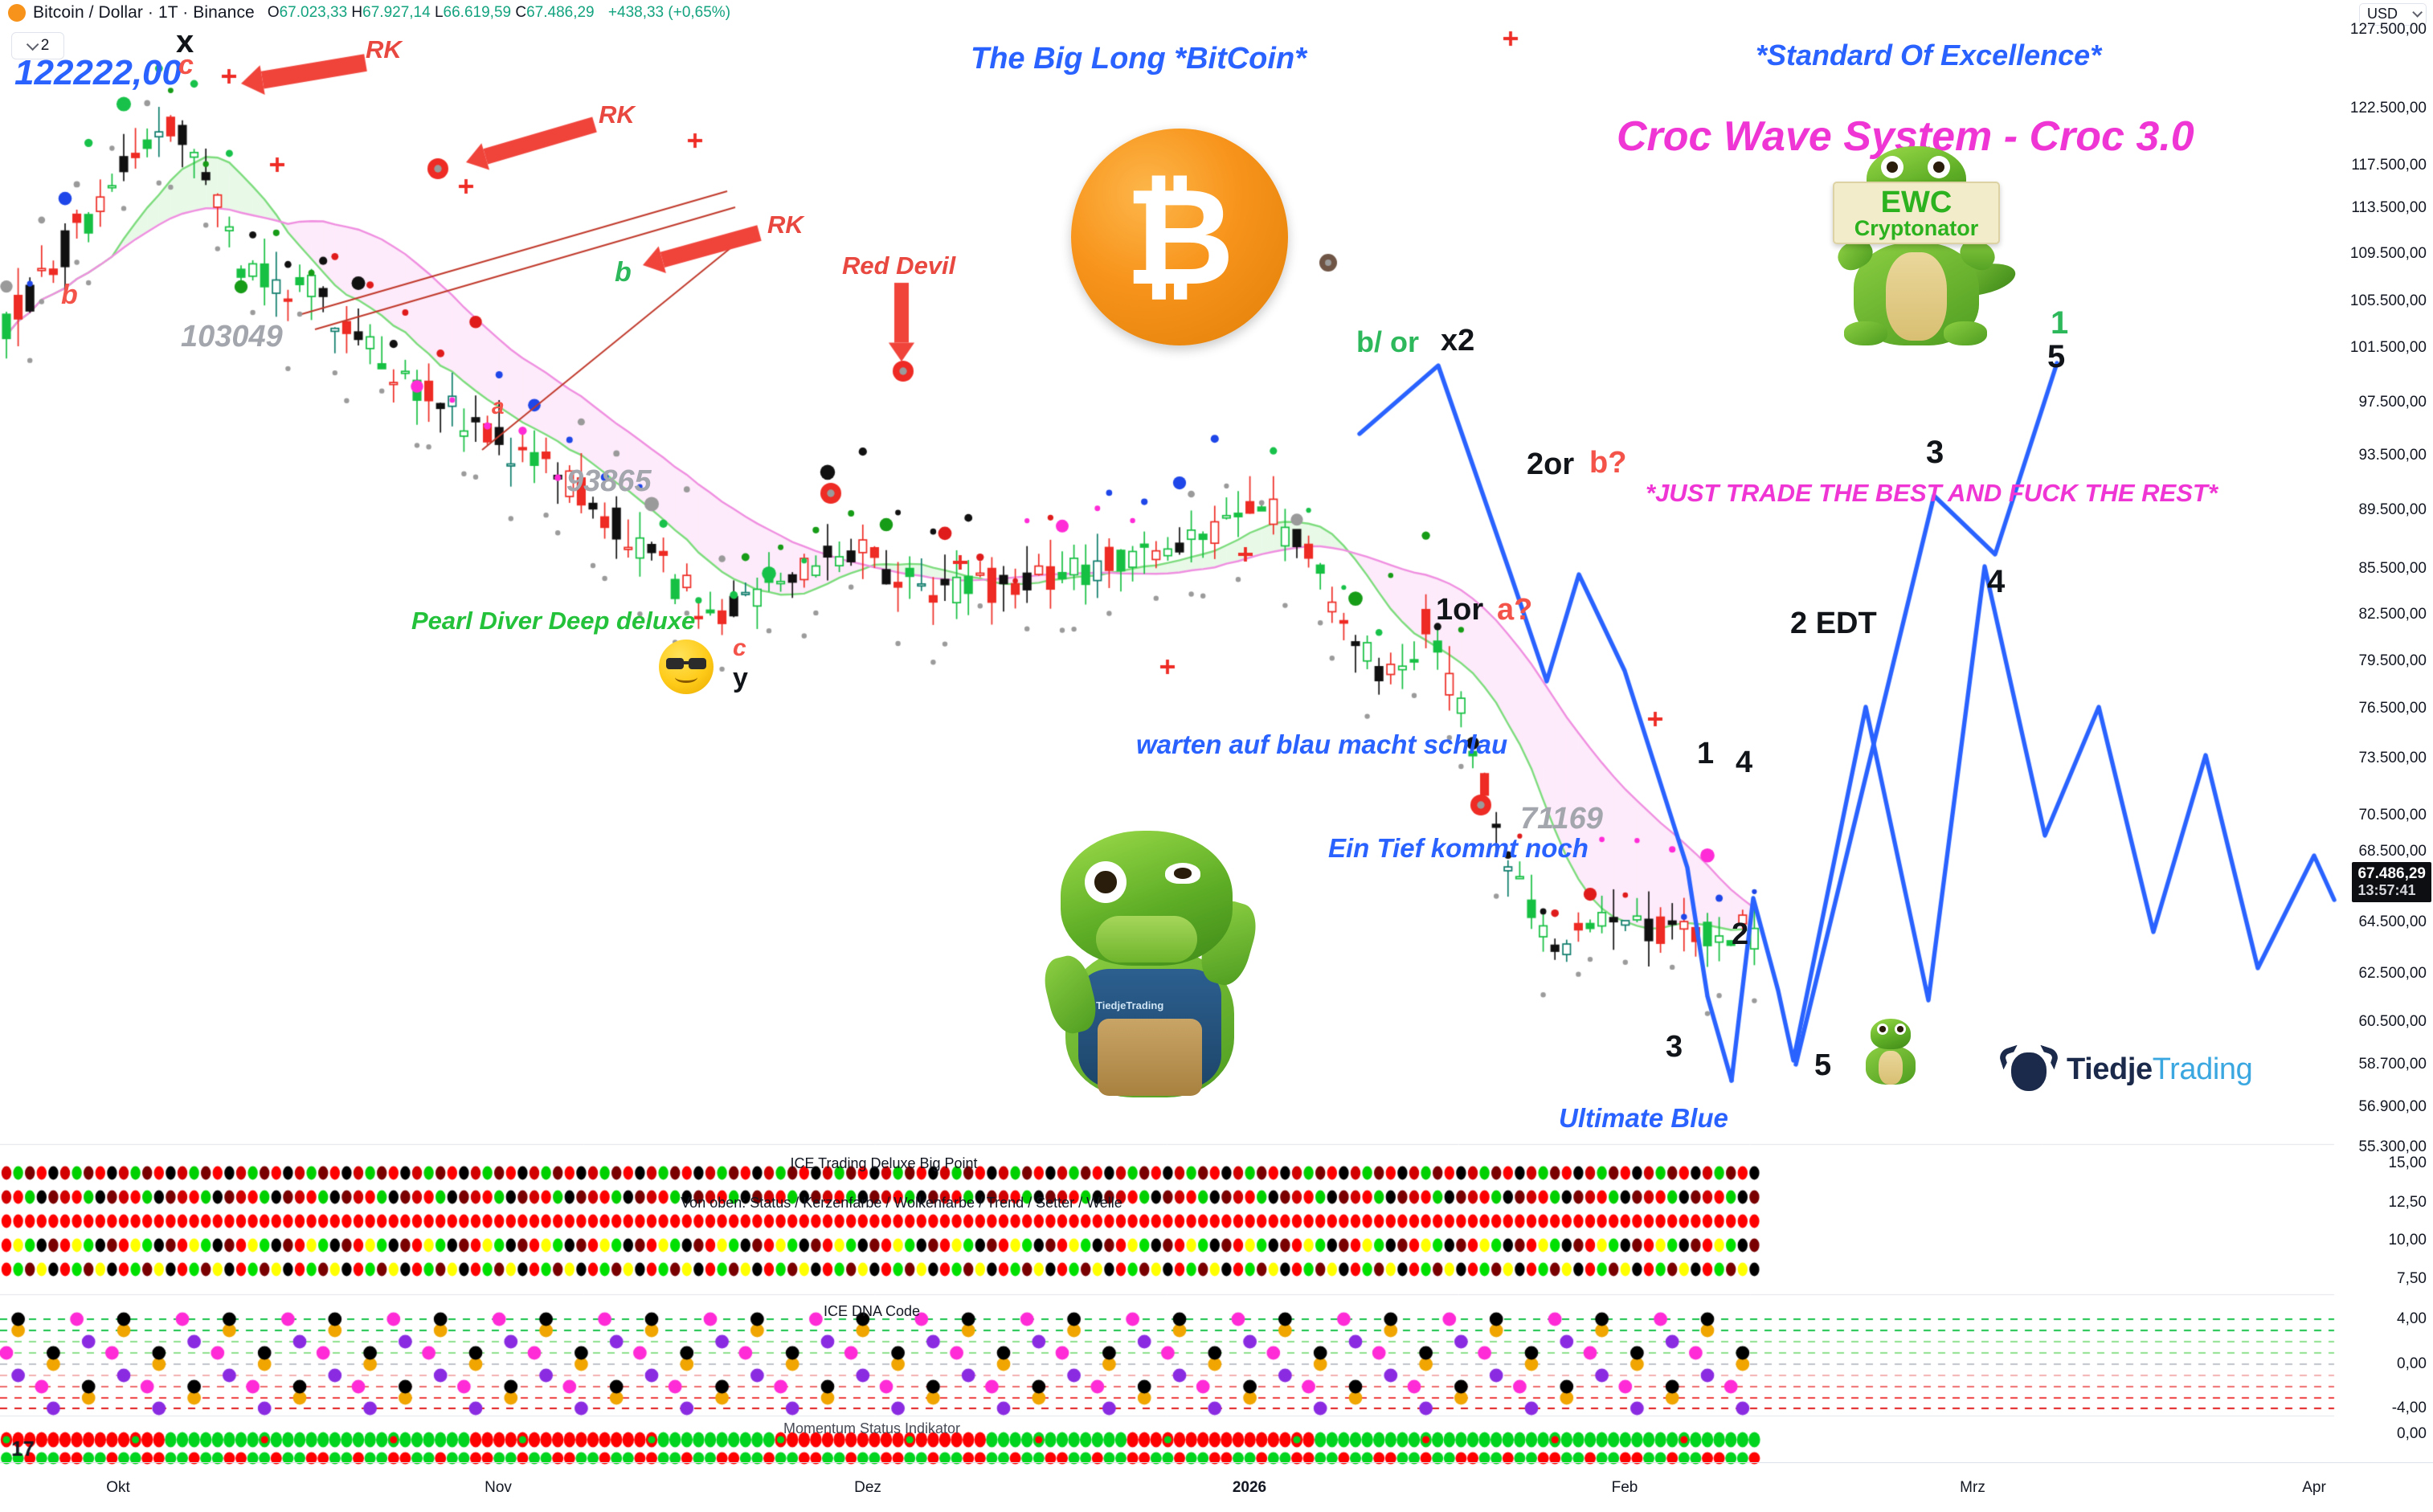 This screenshot has width=2433, height=1512. Describe the element at coordinates (274, 12) in the screenshot. I see `open-key: O` at that location.